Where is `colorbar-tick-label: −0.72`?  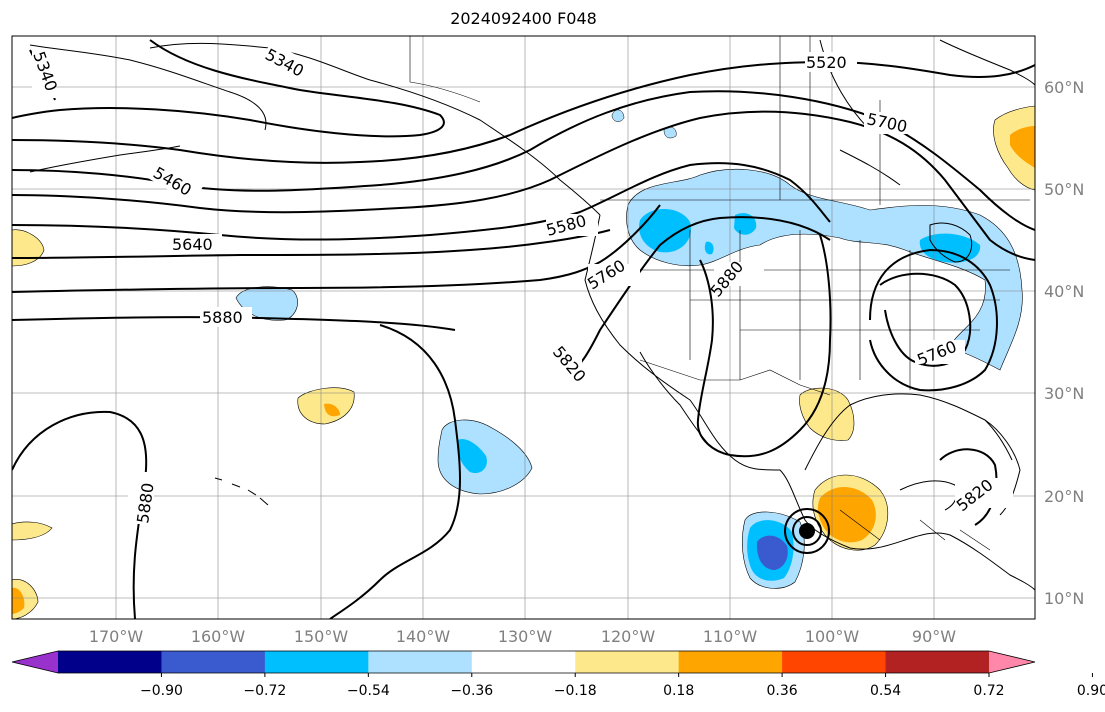 colorbar-tick-label: −0.72 is located at coordinates (264, 691).